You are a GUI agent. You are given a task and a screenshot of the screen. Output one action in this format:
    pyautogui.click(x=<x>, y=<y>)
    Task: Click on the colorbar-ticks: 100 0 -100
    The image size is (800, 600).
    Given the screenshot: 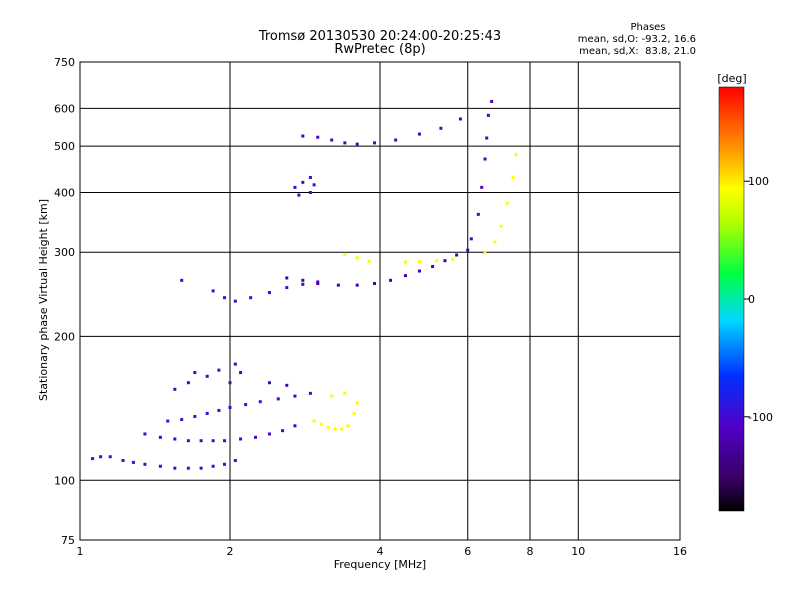 What is the action you would take?
    pyautogui.click(x=758, y=299)
    